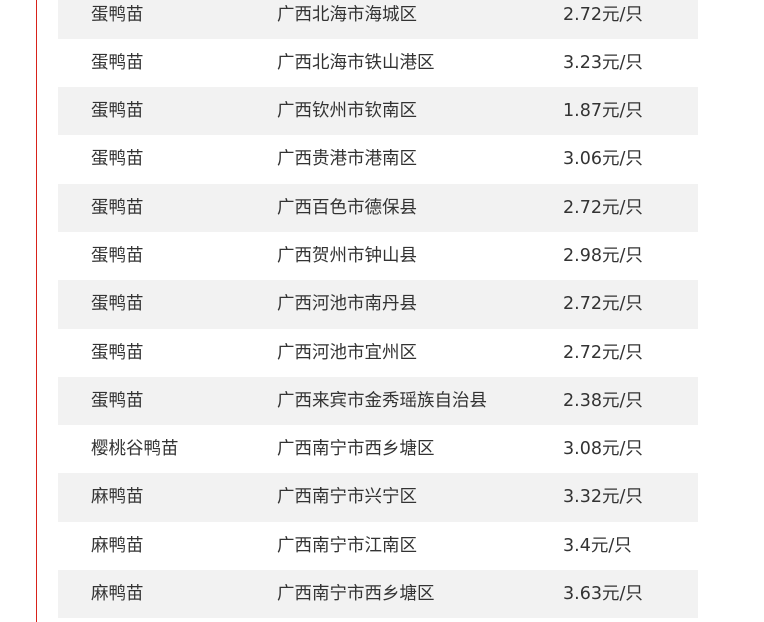 The width and height of the screenshot is (764, 622). I want to click on table-row: 蛋鸭苗 广西贵港市港南区 3.06元/只, so click(378, 159).